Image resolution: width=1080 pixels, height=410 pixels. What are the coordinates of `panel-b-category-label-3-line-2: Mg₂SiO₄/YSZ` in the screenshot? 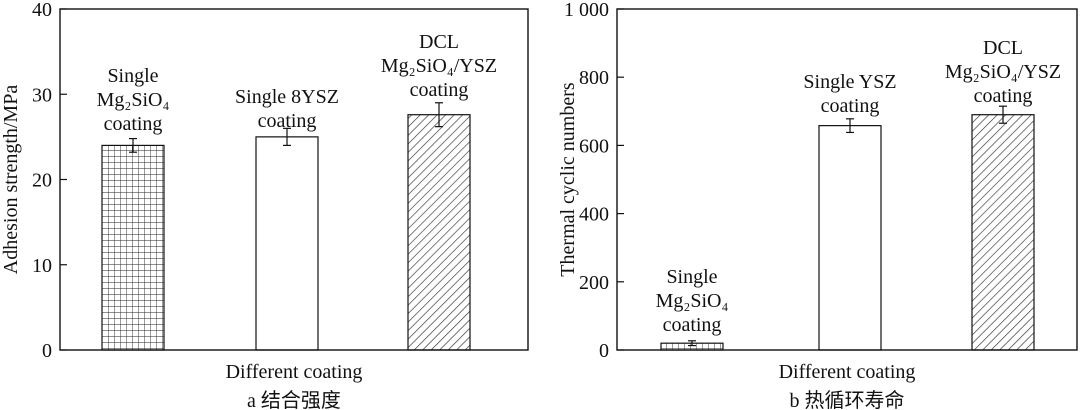 It's located at (1003, 72).